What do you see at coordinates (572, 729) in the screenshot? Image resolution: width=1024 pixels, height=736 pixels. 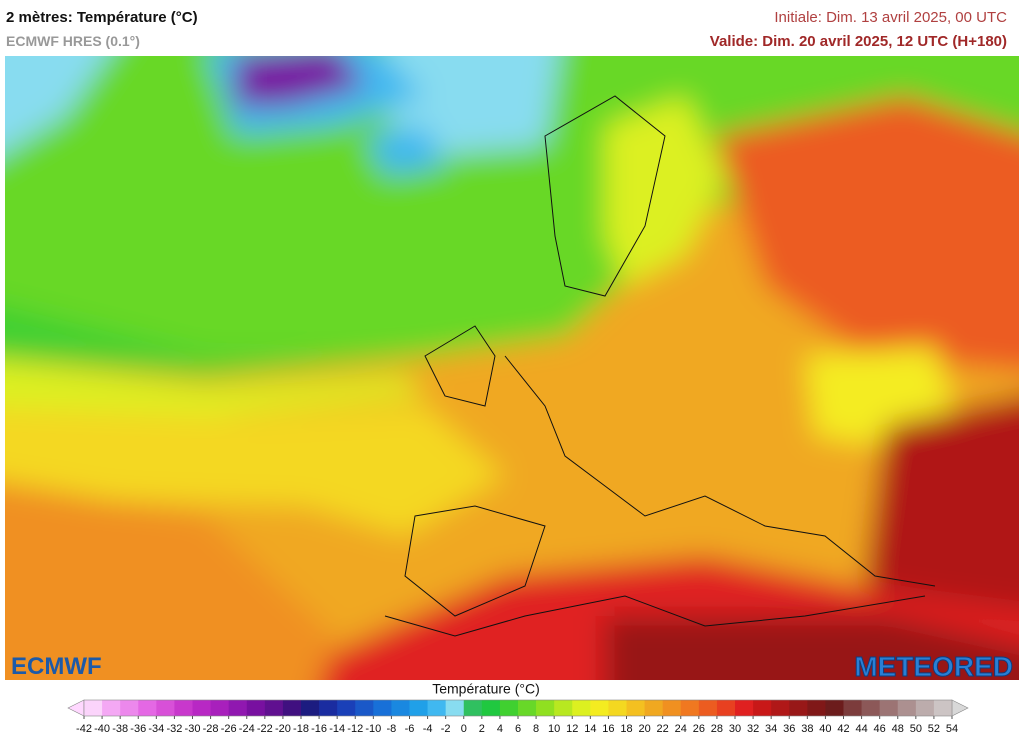 I see `colorbar-tick-label: 12` at bounding box center [572, 729].